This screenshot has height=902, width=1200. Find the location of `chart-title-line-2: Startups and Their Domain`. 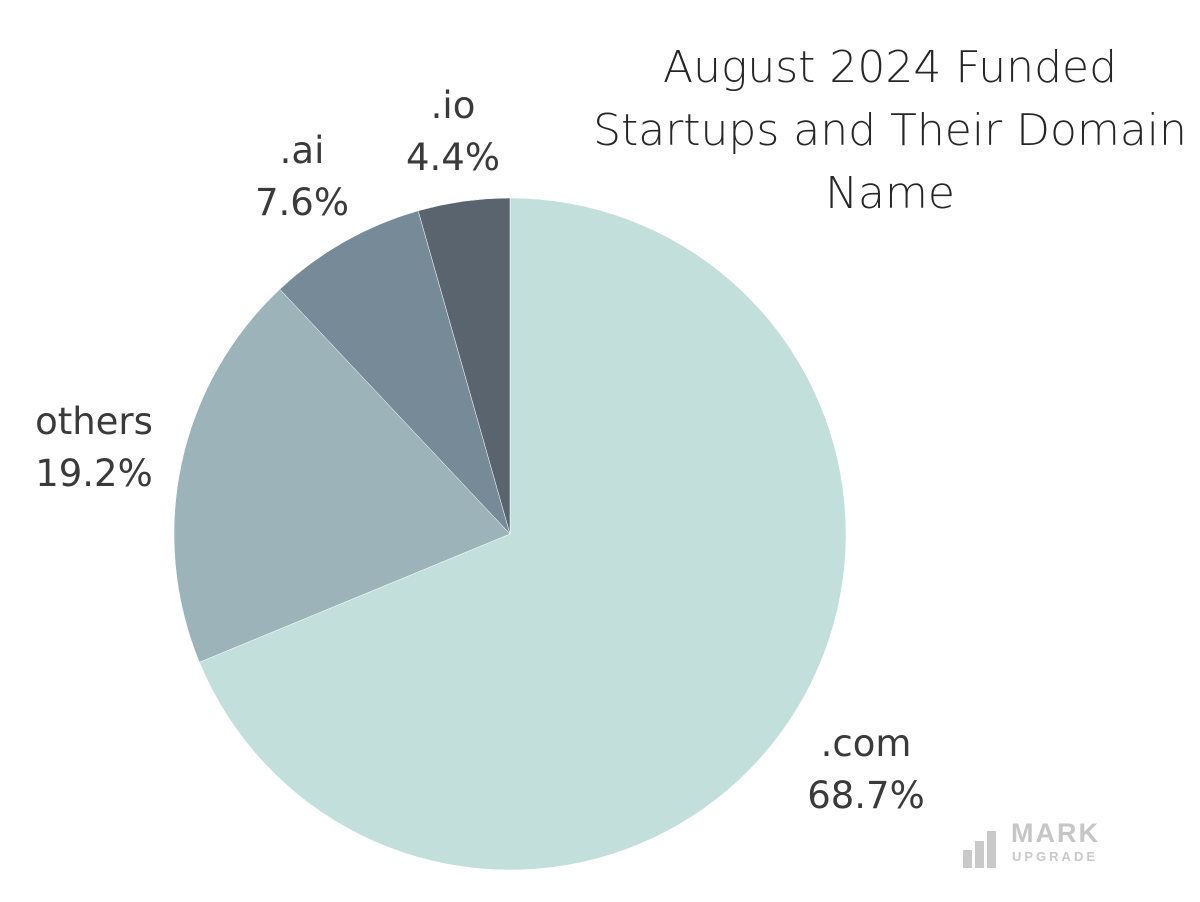

chart-title-line-2: Startups and Their Domain is located at coordinates (890, 130).